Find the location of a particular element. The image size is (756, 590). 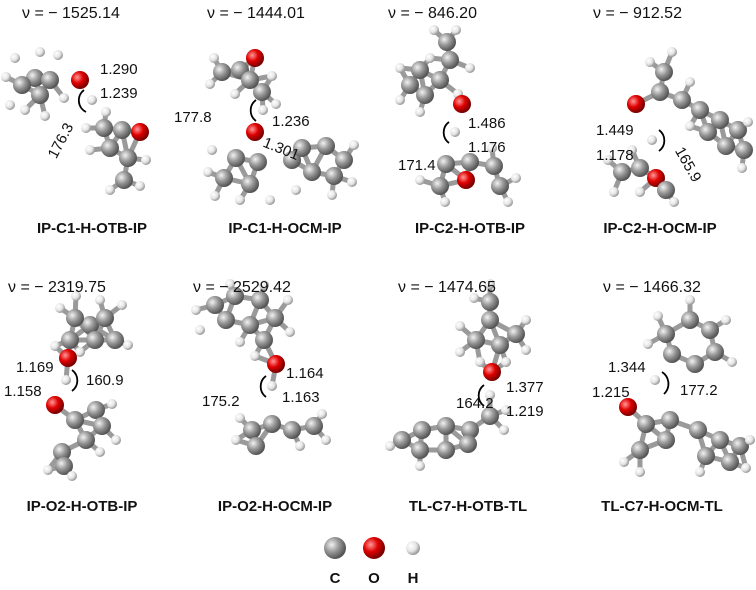

frequency: ν = − 1474.65 is located at coordinates (447, 287).